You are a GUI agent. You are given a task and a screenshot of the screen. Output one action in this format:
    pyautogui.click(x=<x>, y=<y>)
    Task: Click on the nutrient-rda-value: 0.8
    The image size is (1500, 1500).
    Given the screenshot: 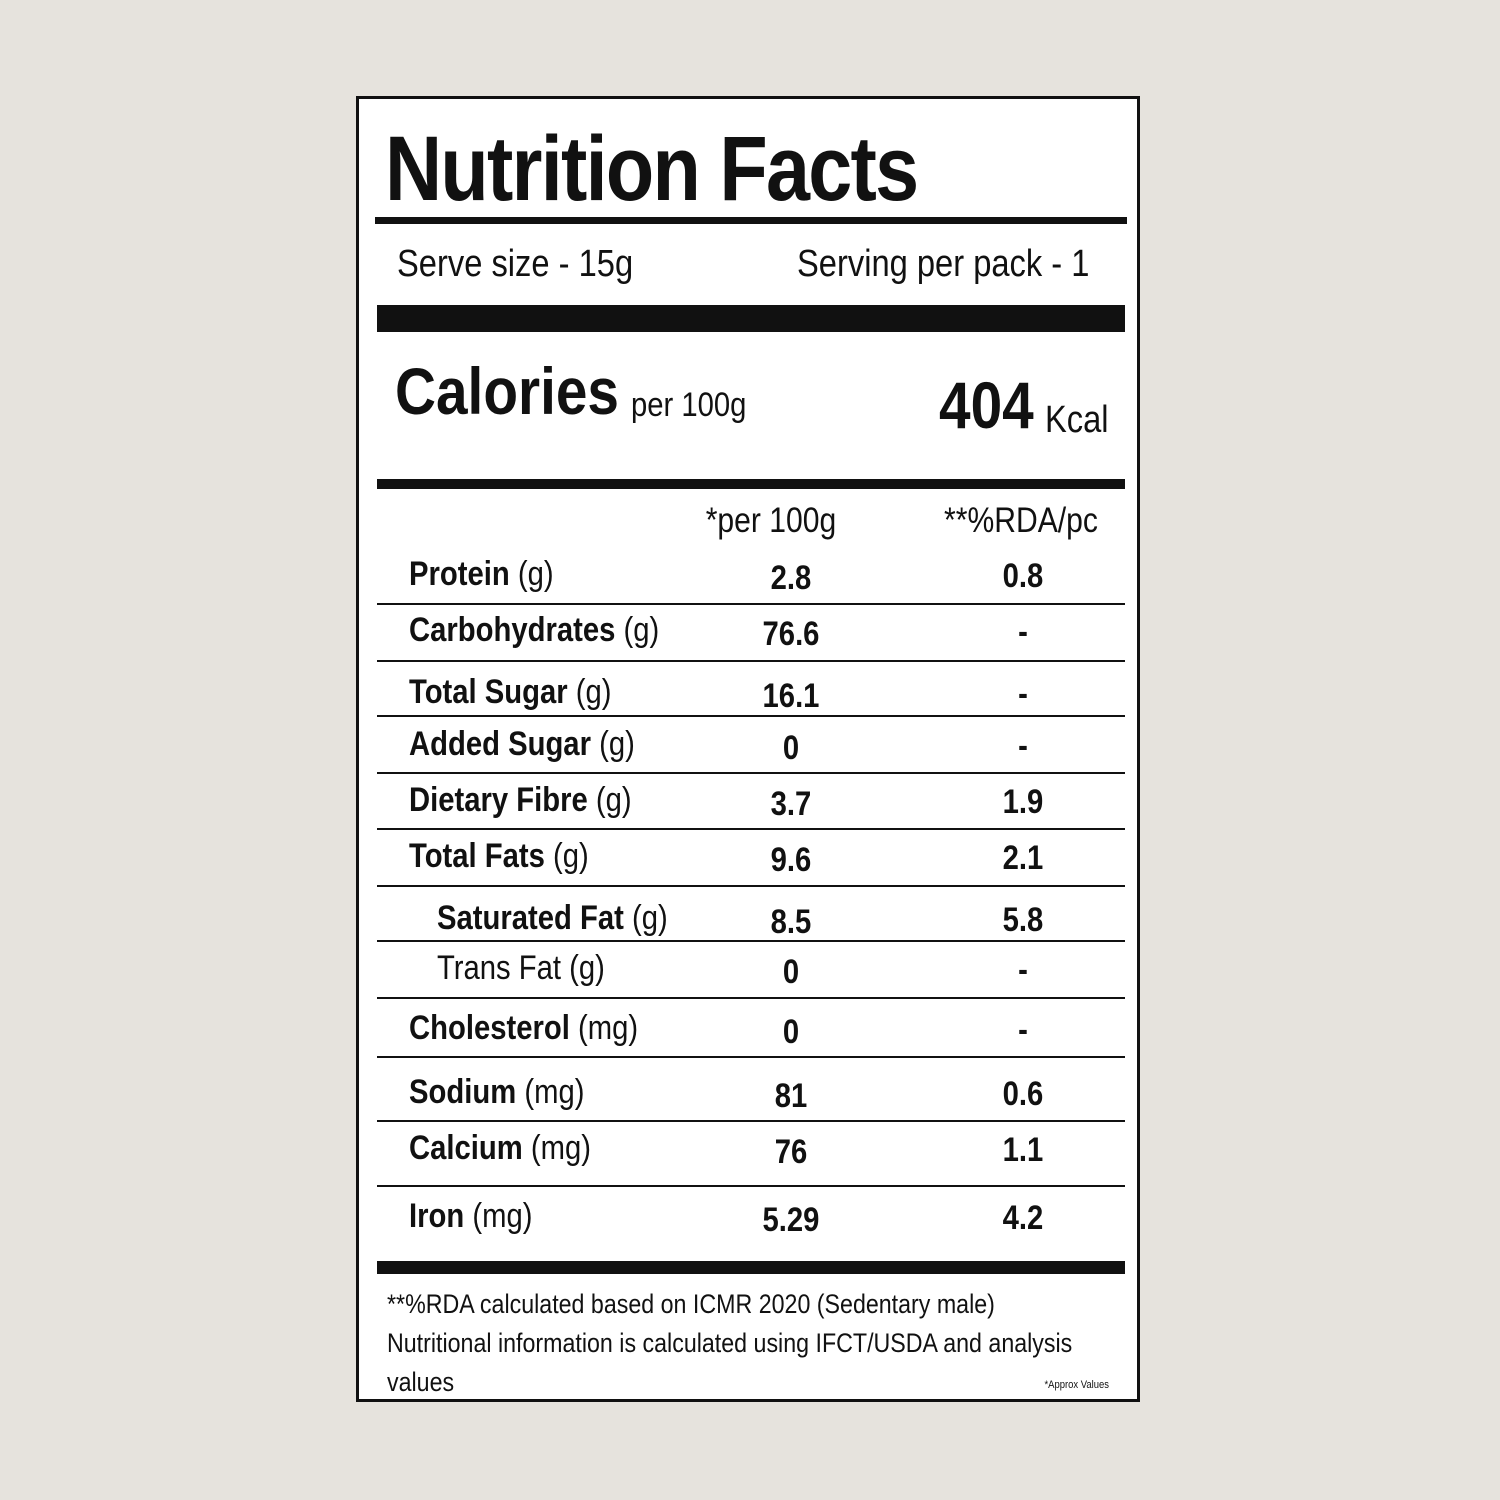 What is the action you would take?
    pyautogui.click(x=1023, y=576)
    